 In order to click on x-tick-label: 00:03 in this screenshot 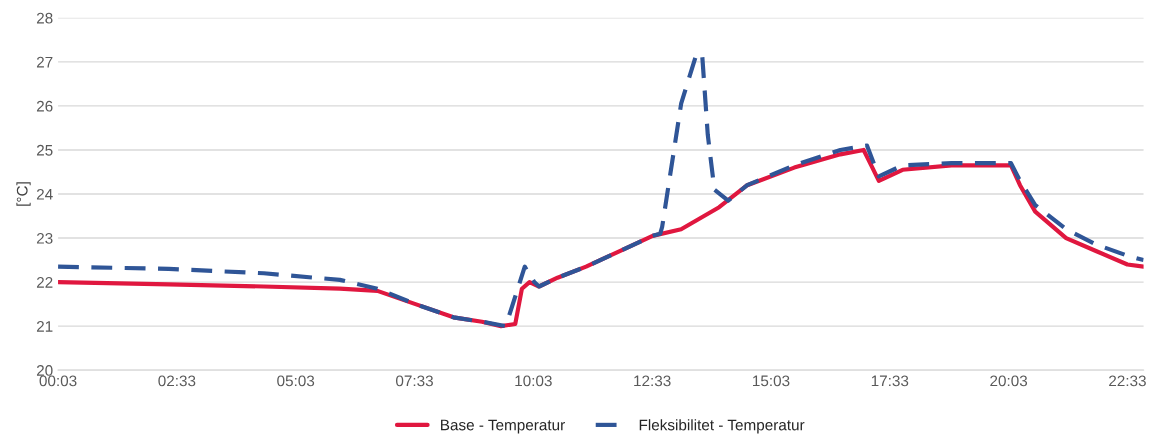, I will do `click(58, 381)`.